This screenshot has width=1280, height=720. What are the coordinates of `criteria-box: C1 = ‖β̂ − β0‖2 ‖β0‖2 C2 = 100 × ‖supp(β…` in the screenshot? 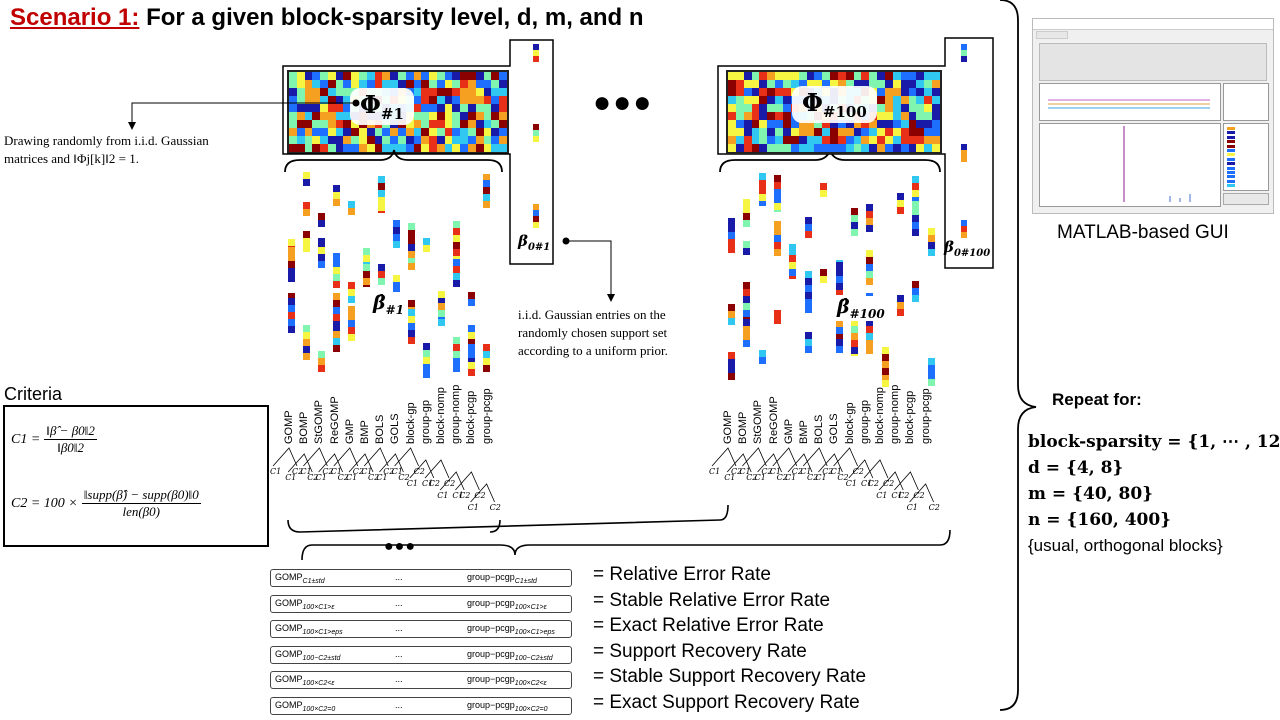 It's located at (136, 476).